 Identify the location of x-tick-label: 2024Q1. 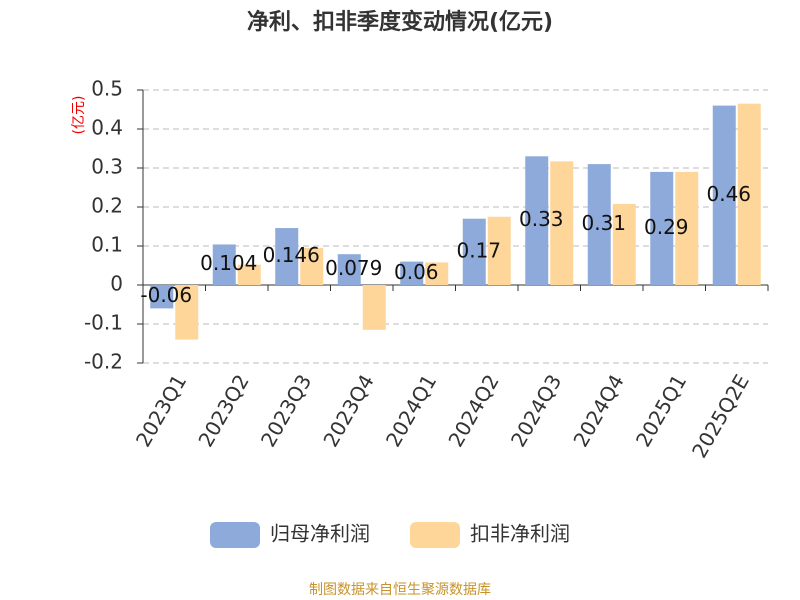
(411, 410).